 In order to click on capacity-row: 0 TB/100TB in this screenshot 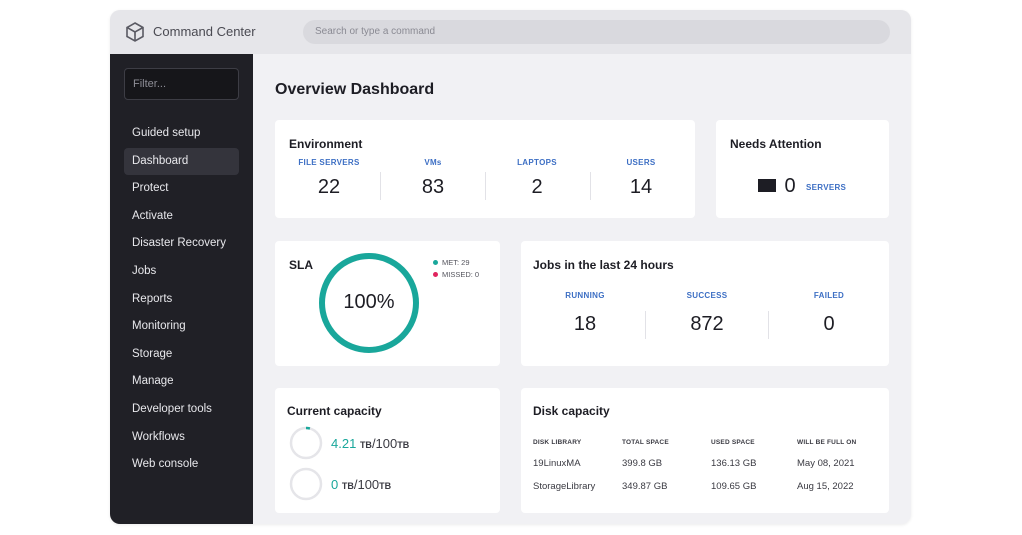, I will do `click(340, 484)`.